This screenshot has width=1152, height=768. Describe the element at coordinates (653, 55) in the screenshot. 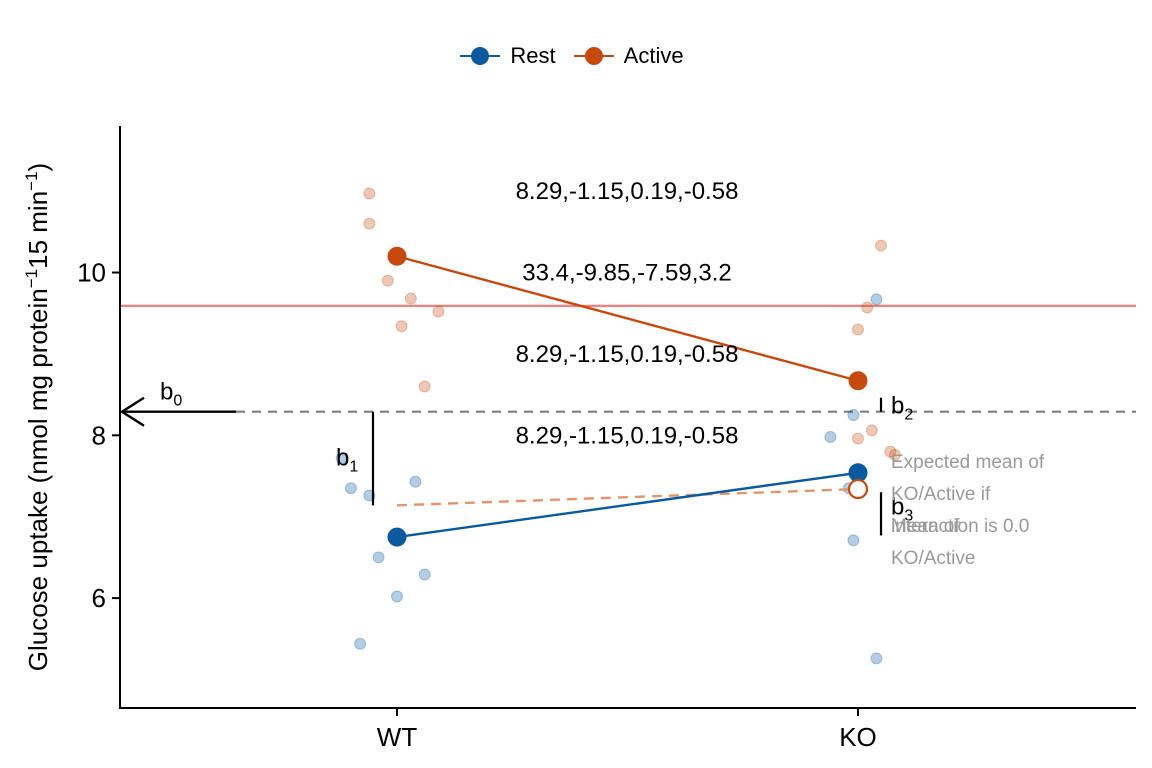

I see `legend-label-active: Active` at that location.